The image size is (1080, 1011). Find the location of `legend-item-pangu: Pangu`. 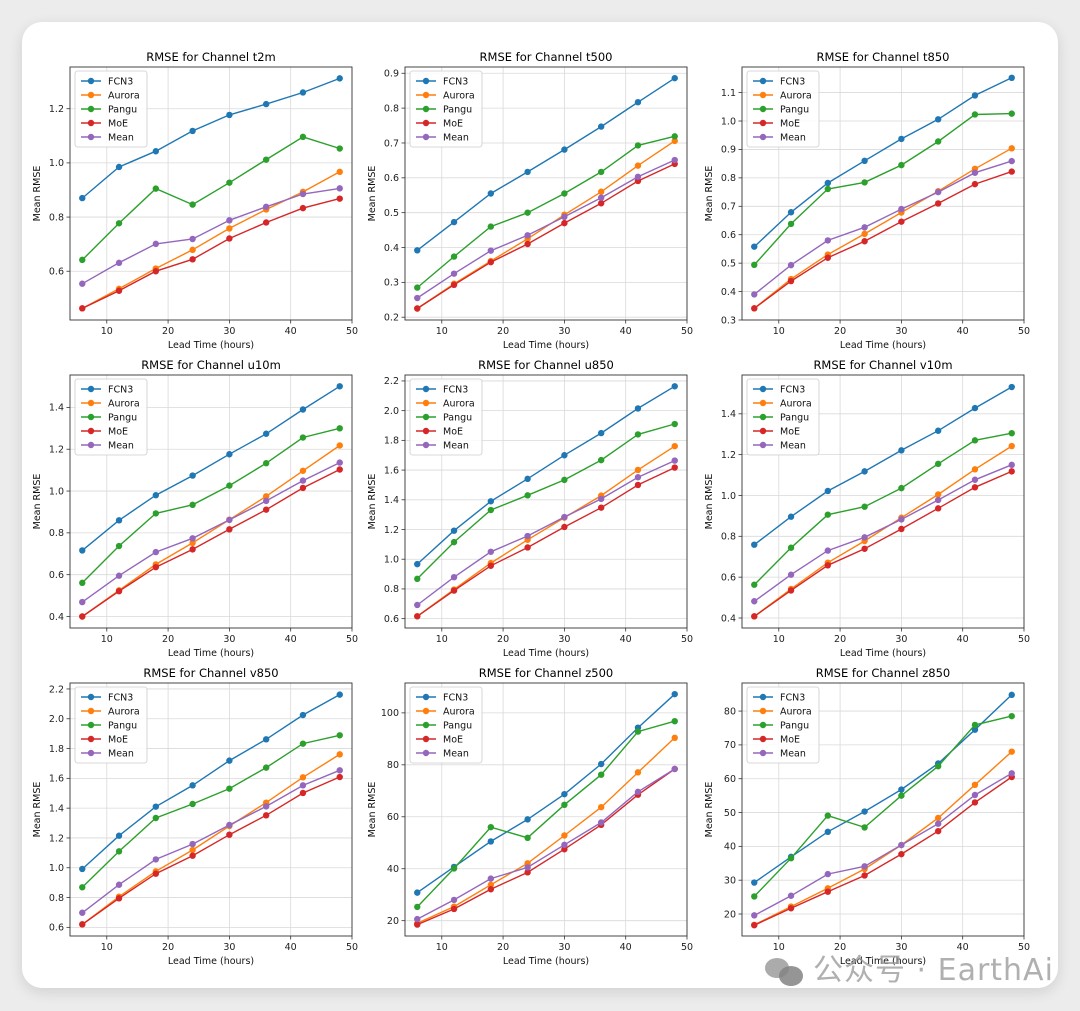

legend-item-pangu: Pangu is located at coordinates (444, 109).